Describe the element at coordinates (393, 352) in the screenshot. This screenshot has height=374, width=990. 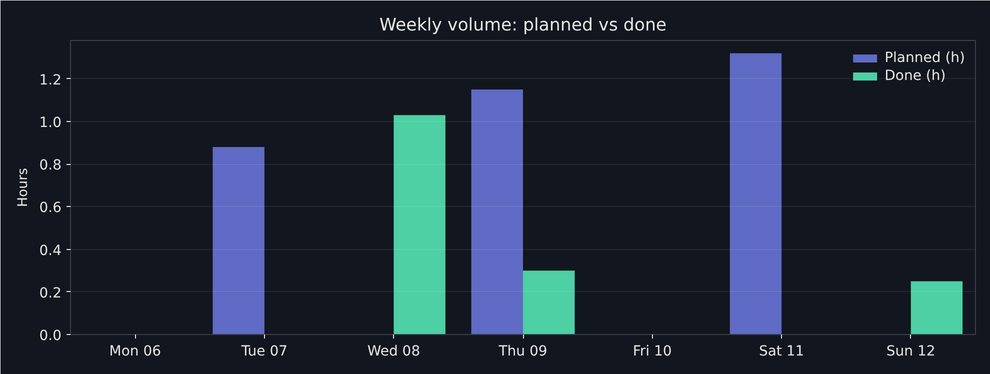
I see `x-tick-label: Wed 08` at that location.